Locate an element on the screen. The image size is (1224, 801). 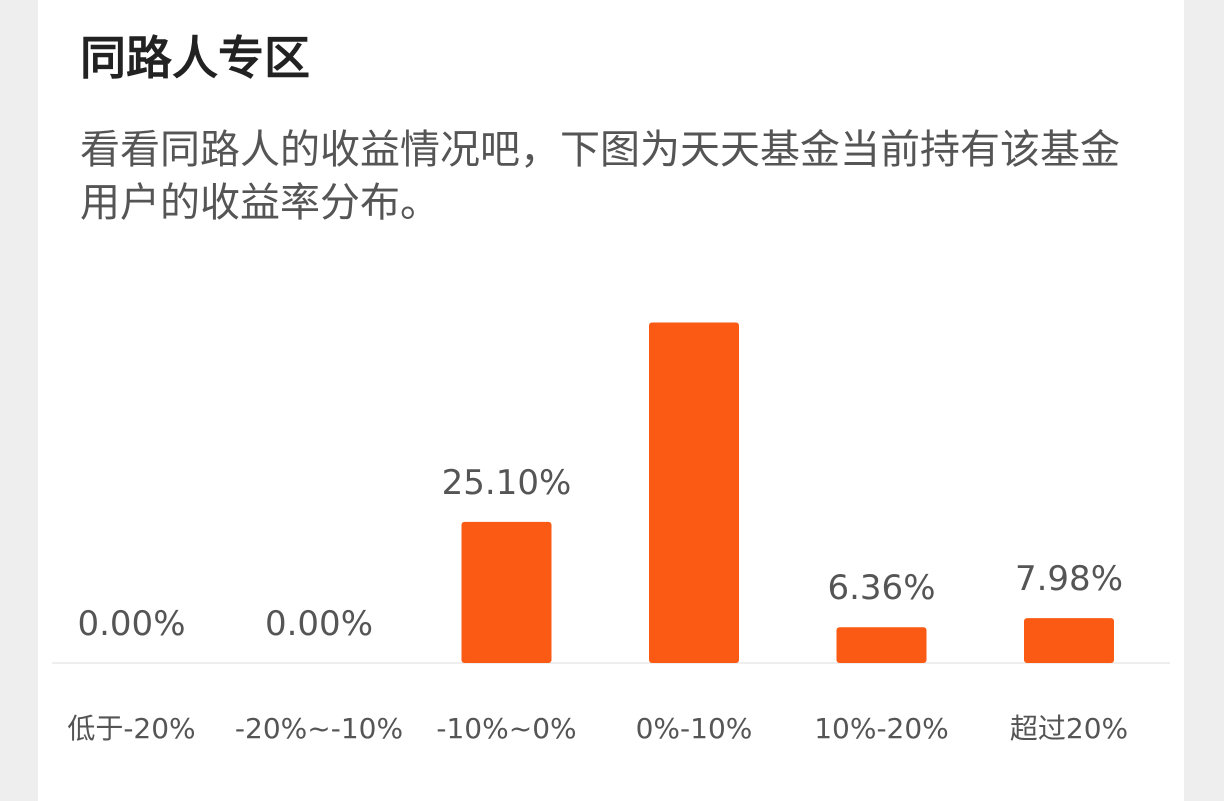
section-description: 看看同路人的收益情况吧，下图为天天基金当前持有该基金用户的收益率分布。 is located at coordinates (600, 176).